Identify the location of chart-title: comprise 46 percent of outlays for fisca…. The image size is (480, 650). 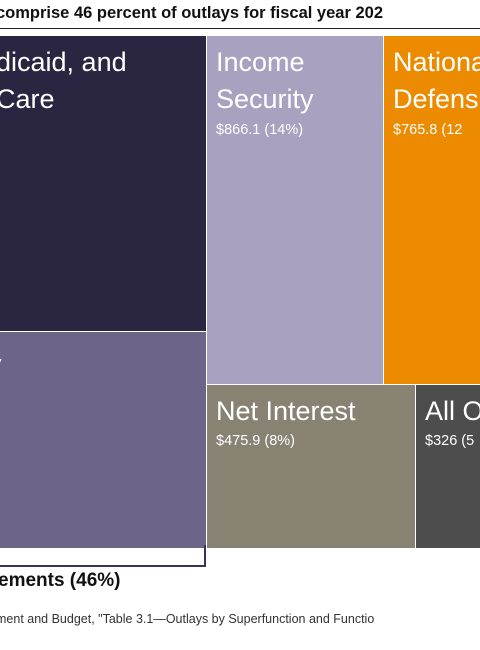
(192, 13).